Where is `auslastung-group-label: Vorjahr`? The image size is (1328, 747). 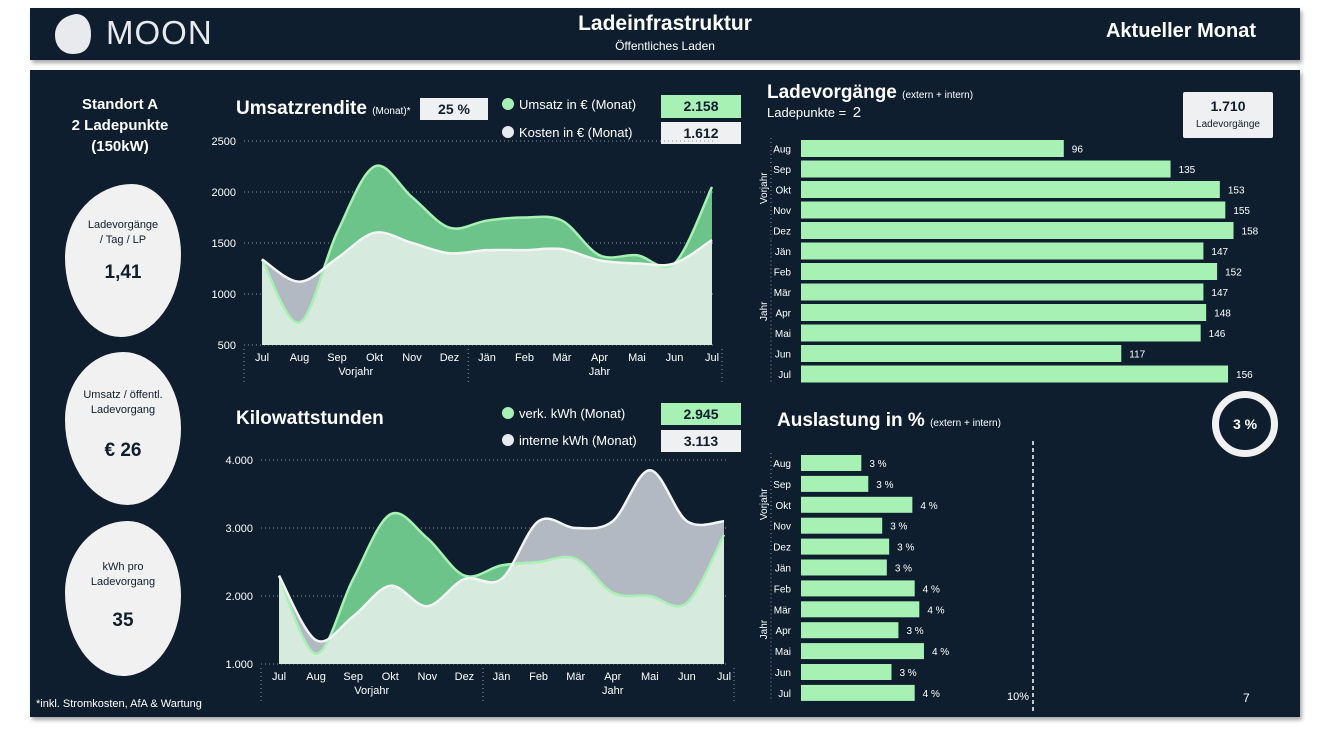
auslastung-group-label: Vorjahr is located at coordinates (764, 504).